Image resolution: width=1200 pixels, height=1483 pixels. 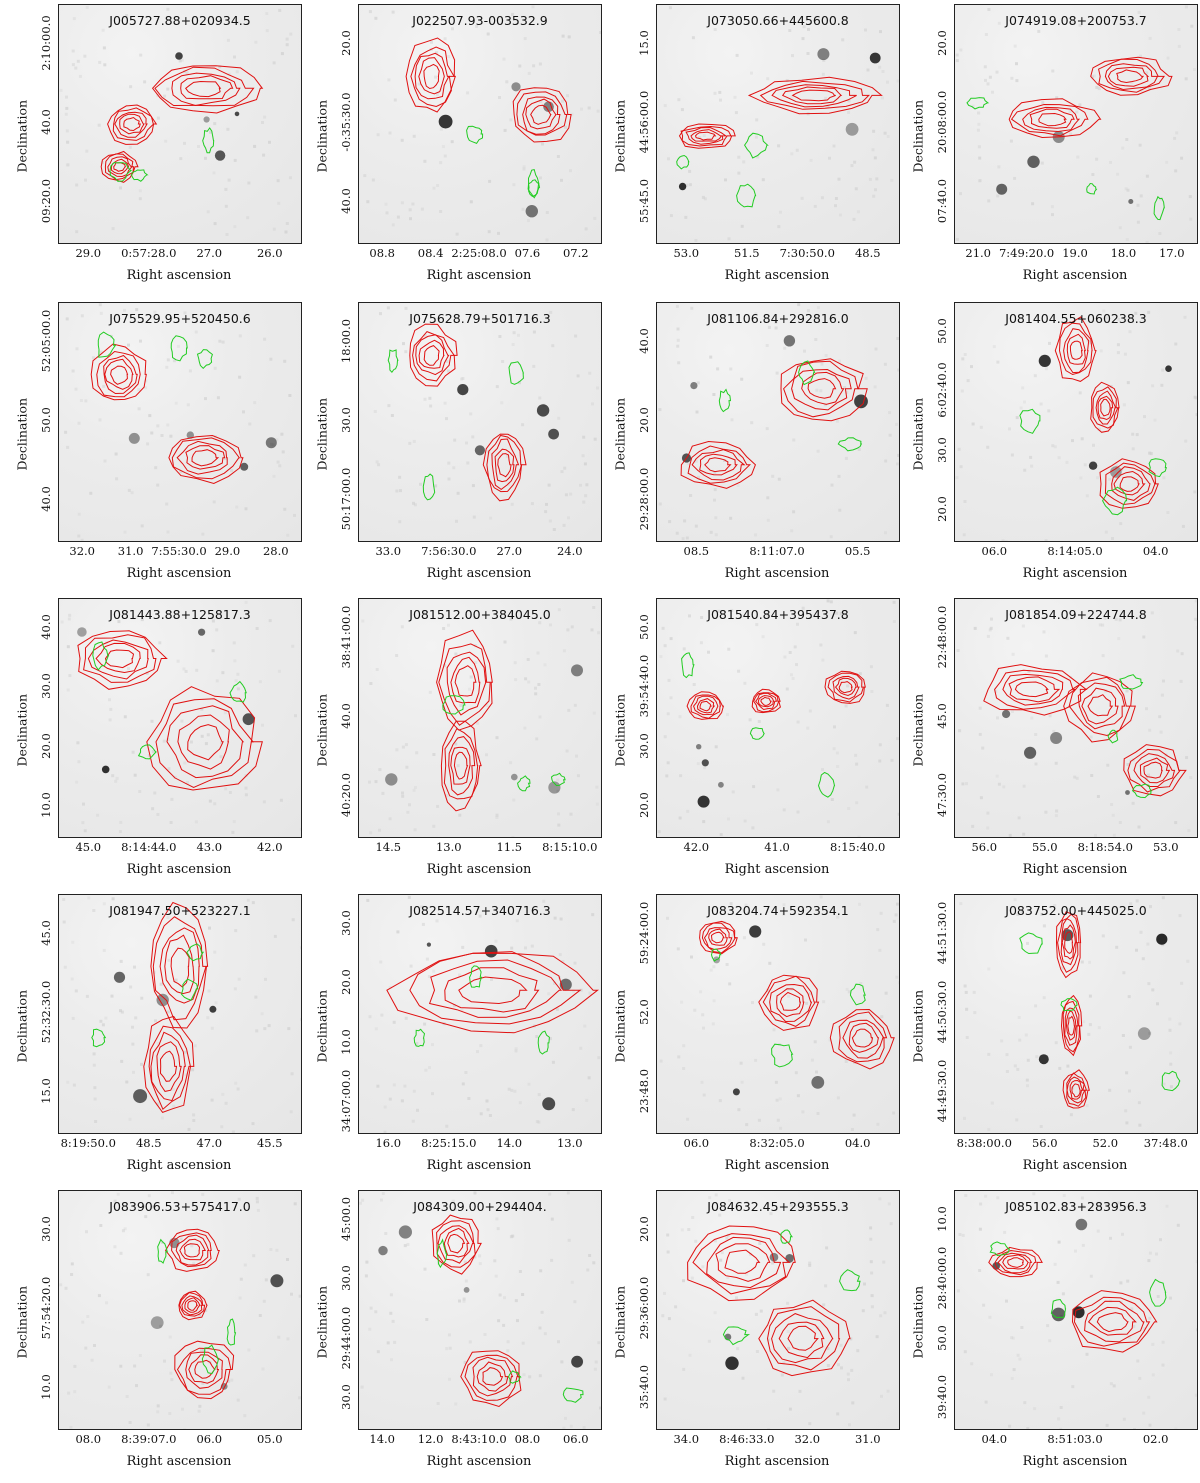 I want to click on x-tick-label: 8:32:05.0, so click(x=776, y=1143).